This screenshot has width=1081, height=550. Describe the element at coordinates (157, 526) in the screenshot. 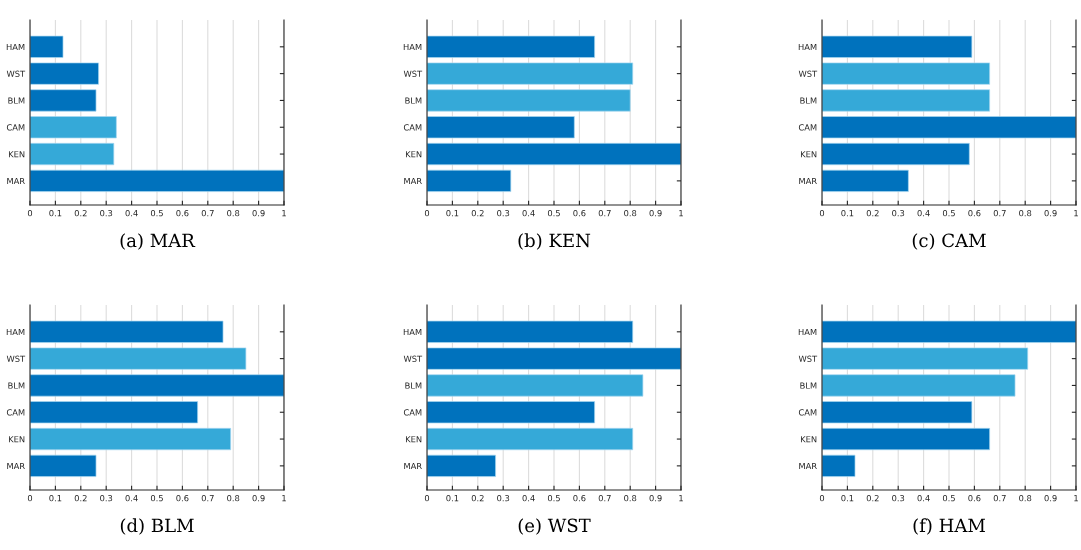

I see `text: (d) BLM` at that location.